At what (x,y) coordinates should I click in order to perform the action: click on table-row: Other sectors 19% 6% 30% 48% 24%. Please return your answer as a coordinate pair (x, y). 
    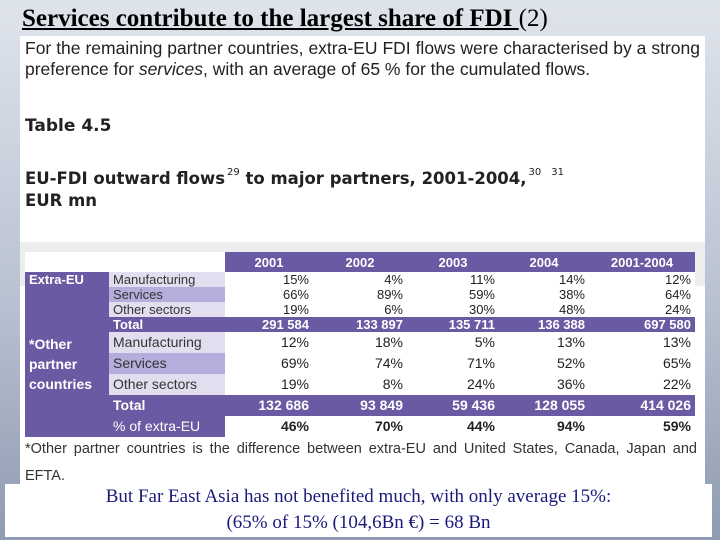
    Looking at the image, I should click on (360, 309).